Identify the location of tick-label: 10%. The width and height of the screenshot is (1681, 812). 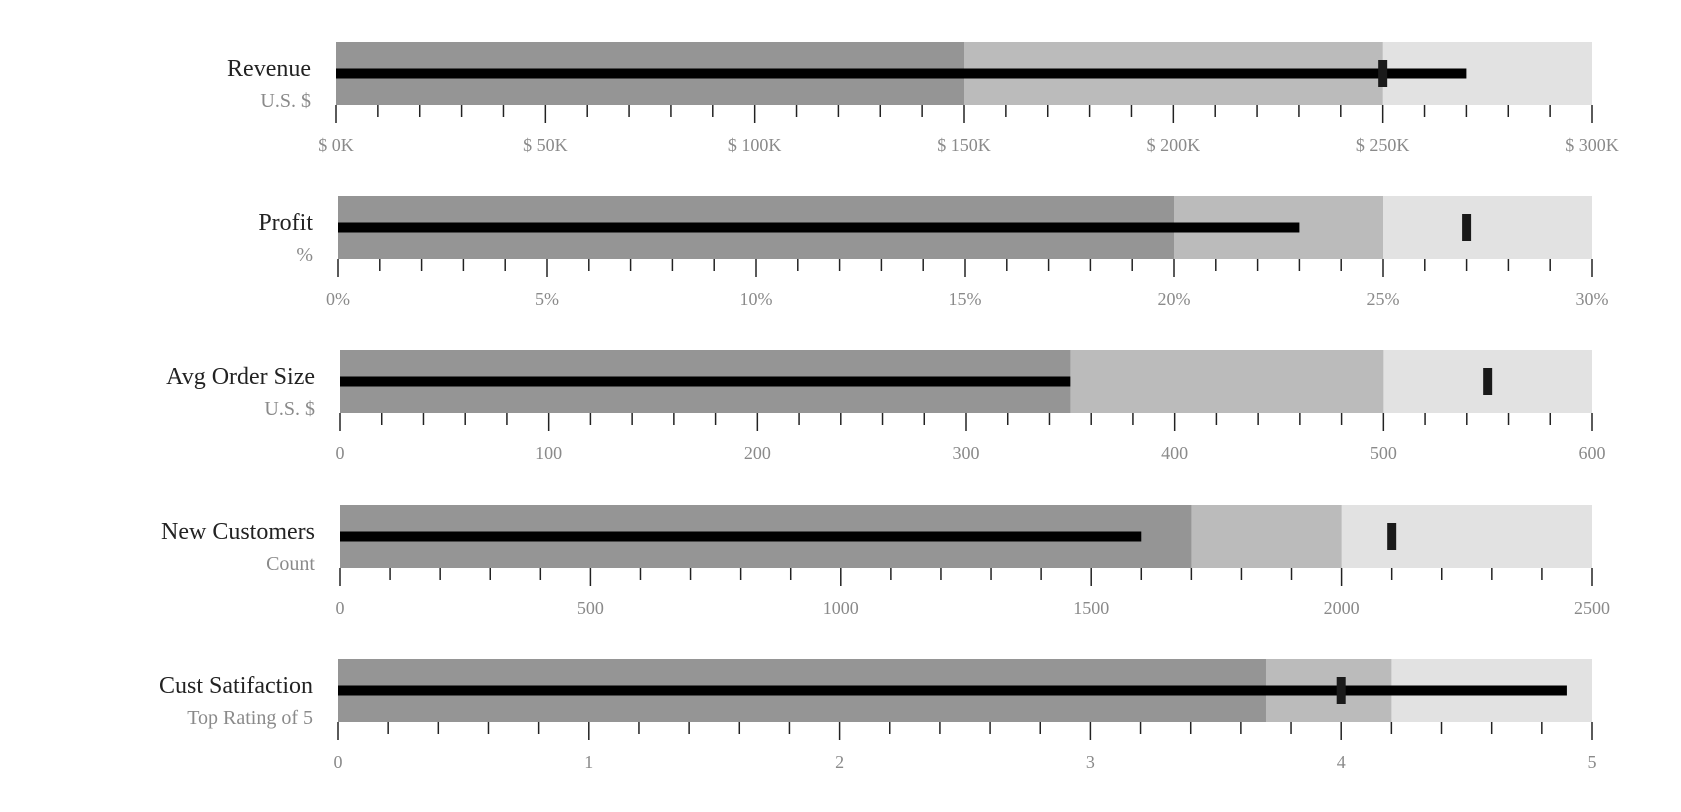
(756, 299).